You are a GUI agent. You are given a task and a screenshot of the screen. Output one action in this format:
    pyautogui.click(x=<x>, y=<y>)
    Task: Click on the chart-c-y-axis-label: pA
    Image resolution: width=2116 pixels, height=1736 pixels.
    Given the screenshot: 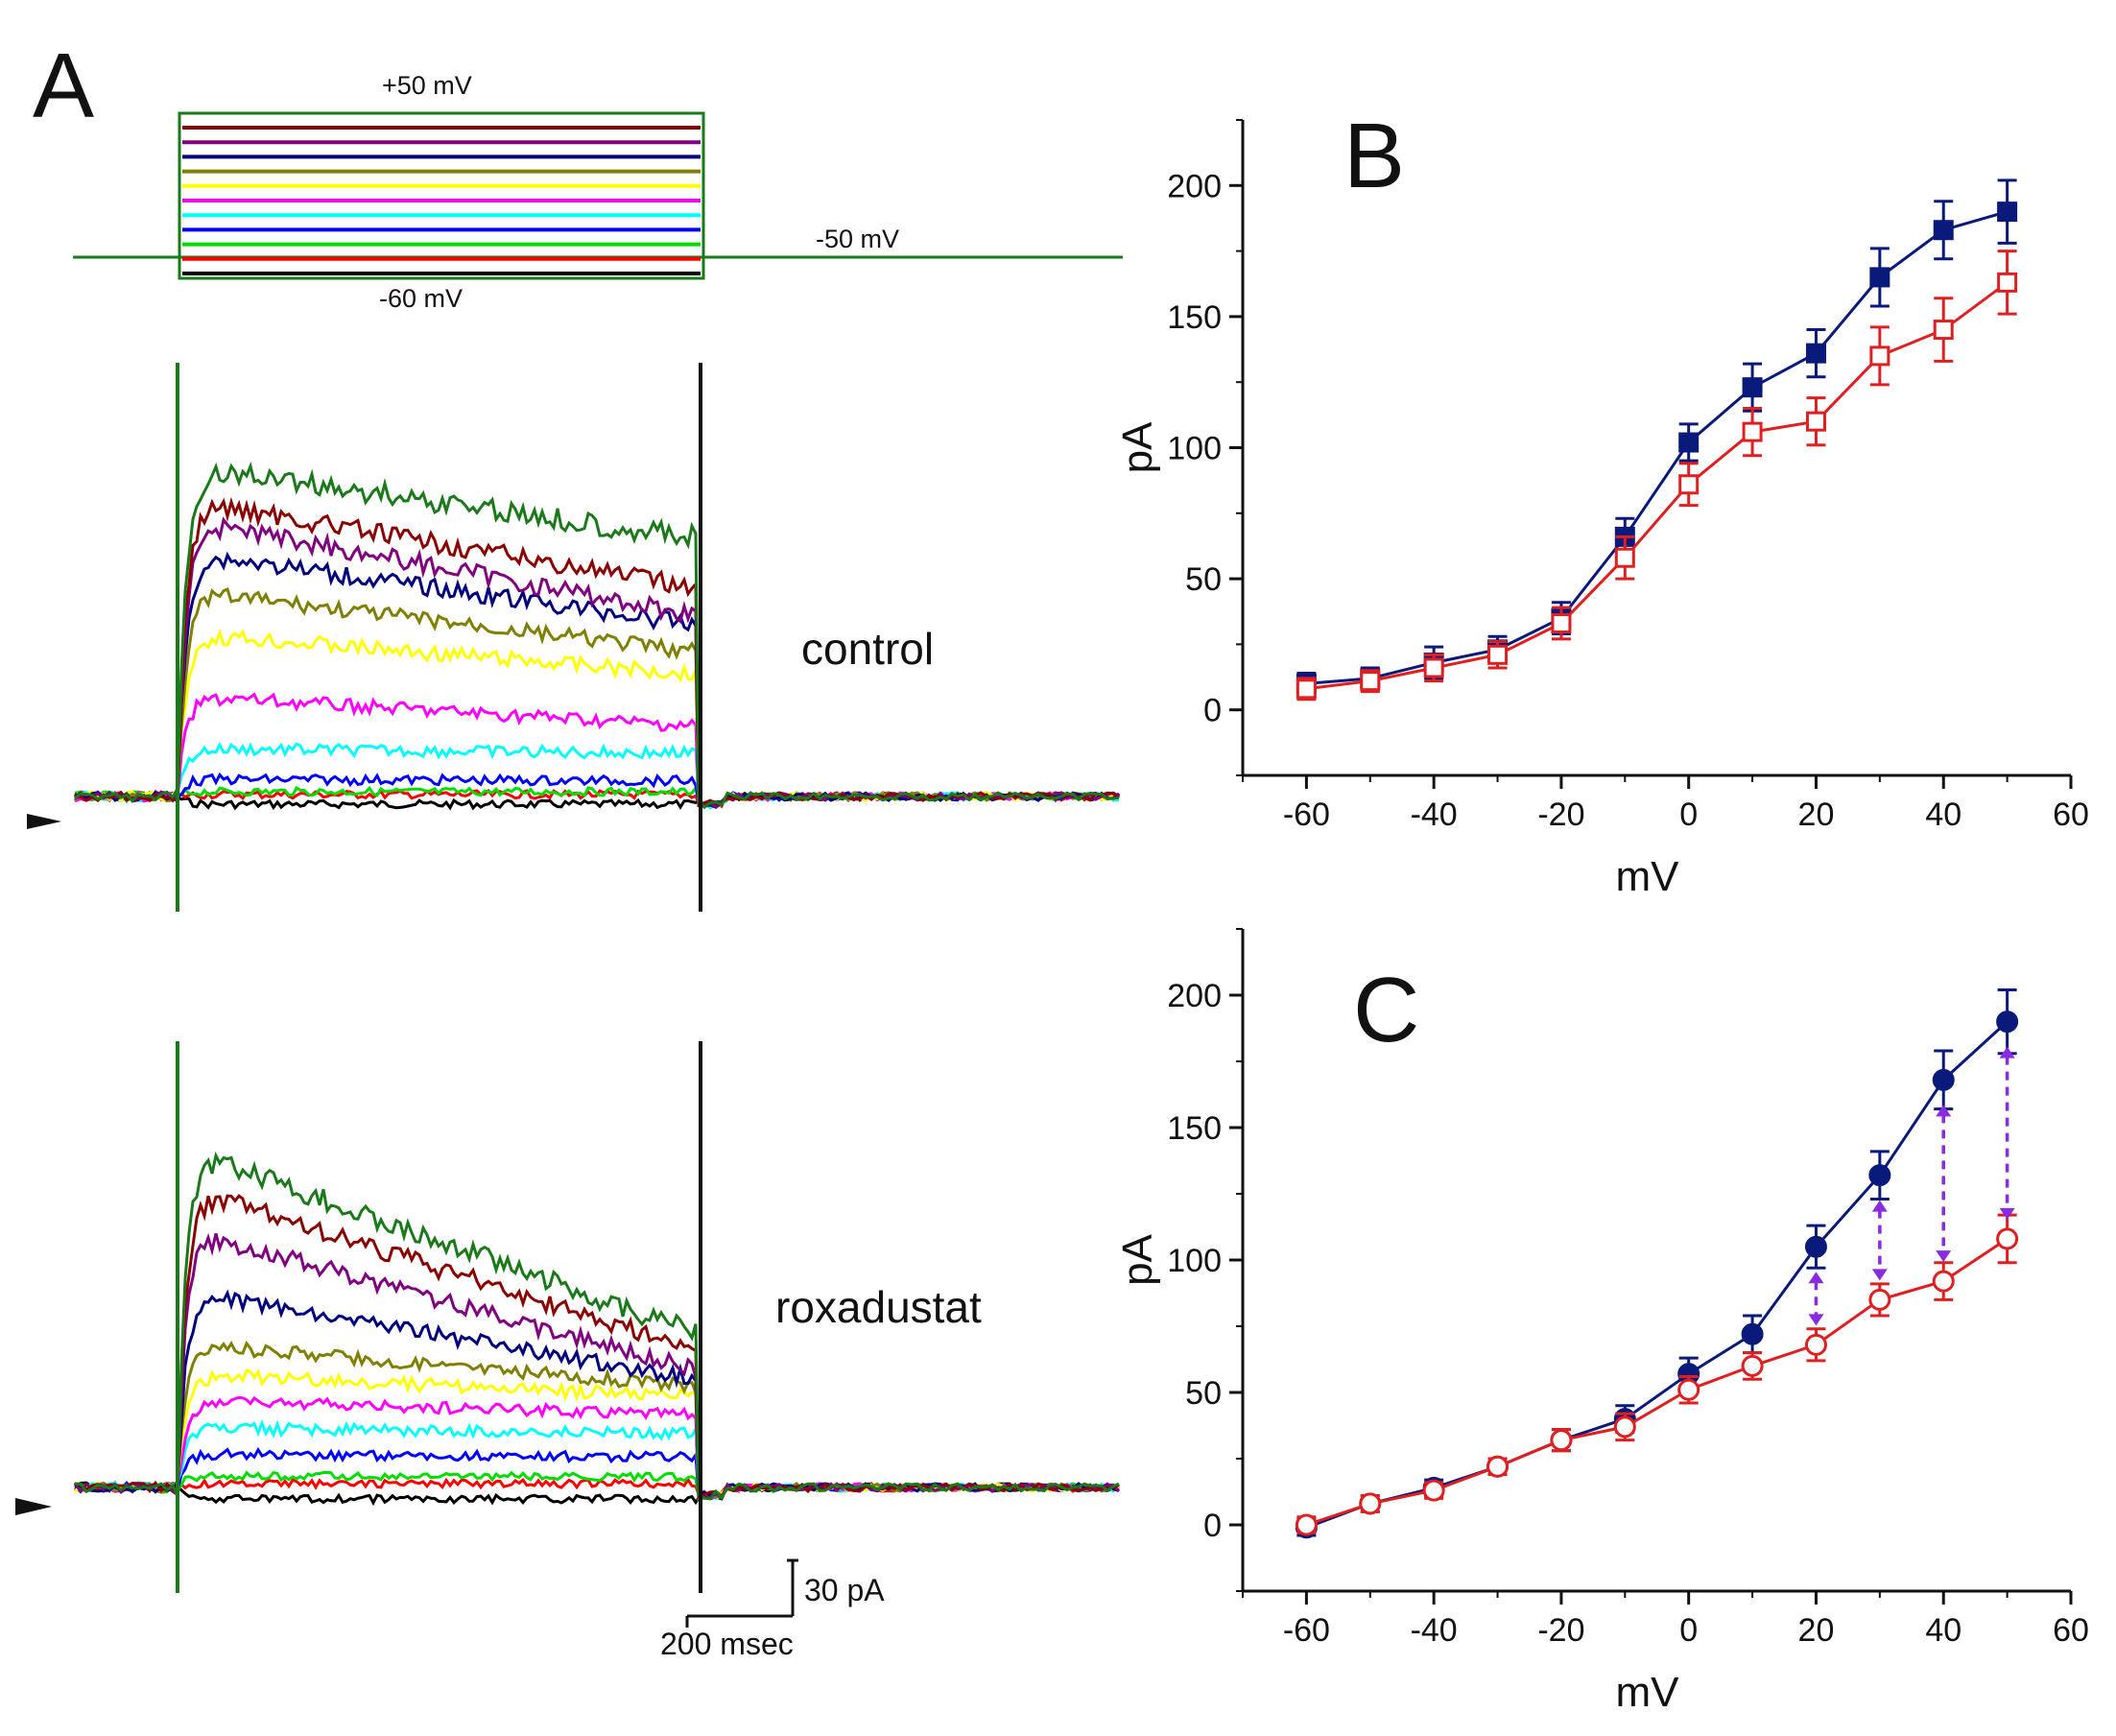 What is the action you would take?
    pyautogui.click(x=1137, y=1259)
    